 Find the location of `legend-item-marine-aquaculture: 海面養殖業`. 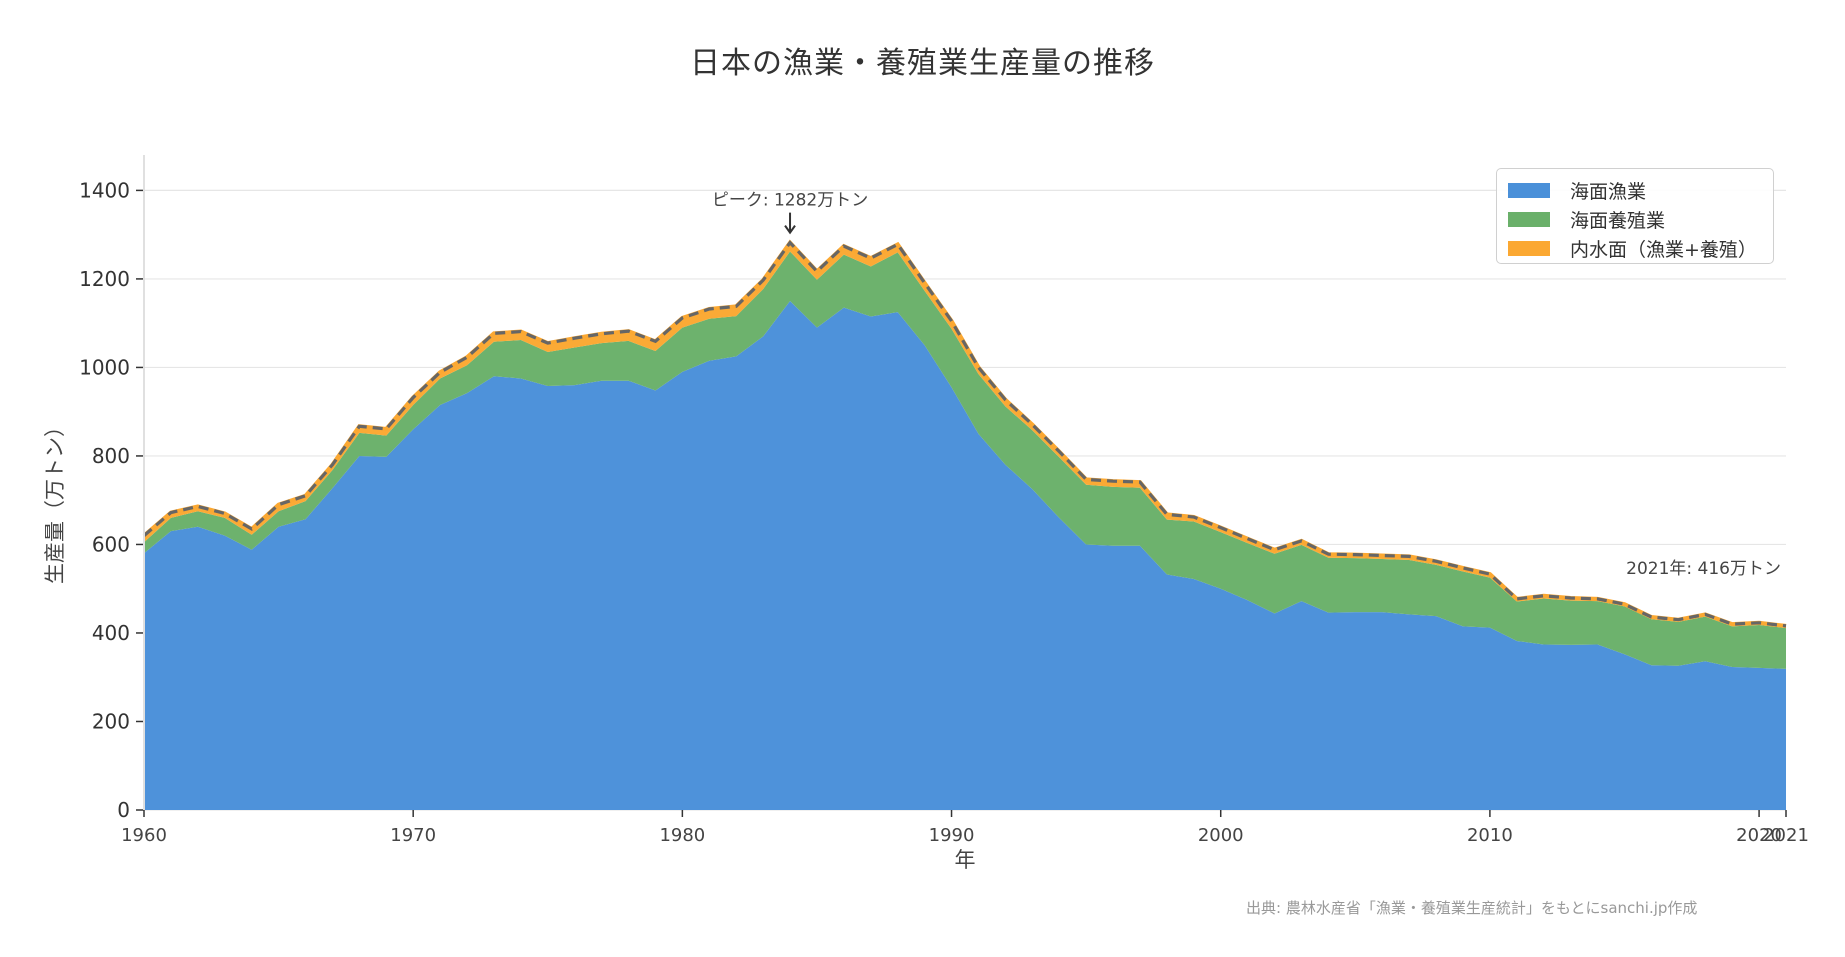

legend-item-marine-aquaculture: 海面養殖業 is located at coordinates (1635, 219).